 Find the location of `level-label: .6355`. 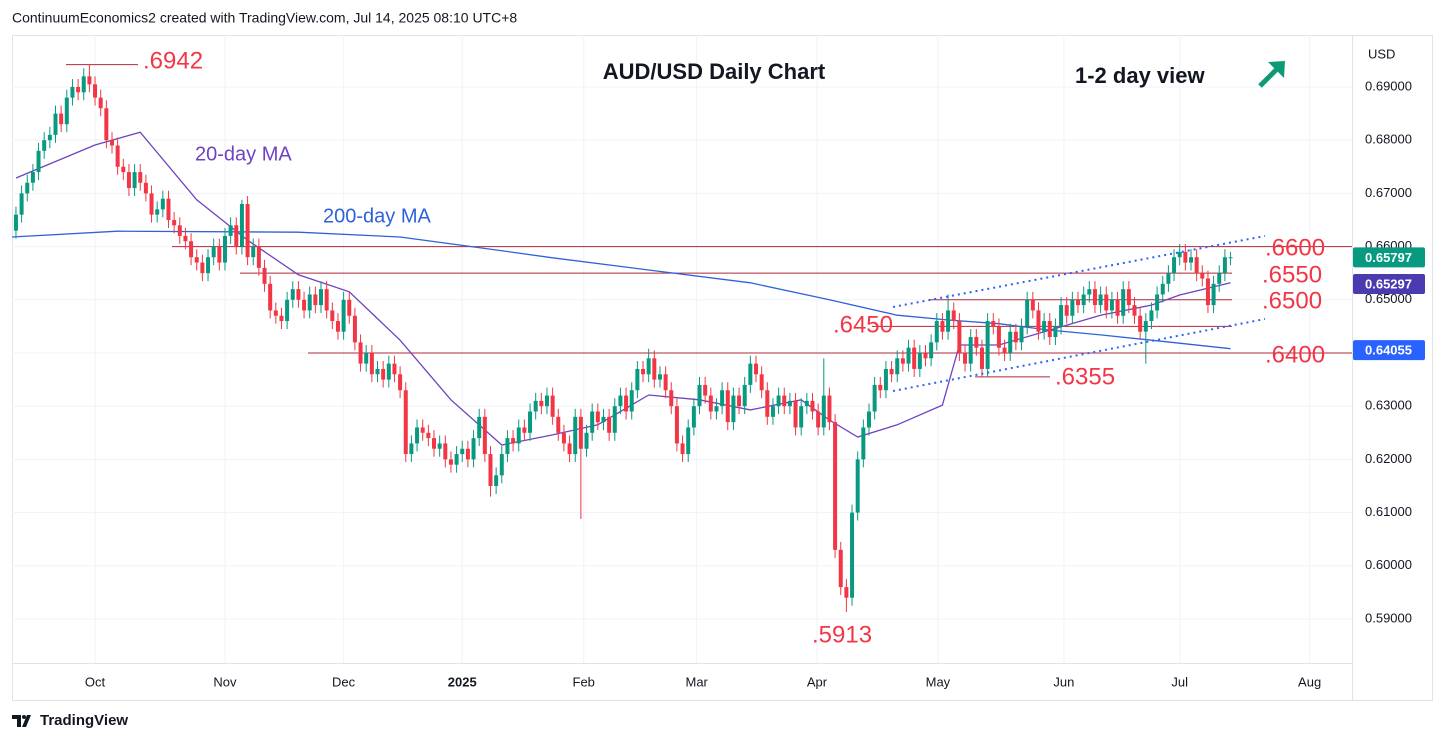

level-label: .6355 is located at coordinates (1085, 376).